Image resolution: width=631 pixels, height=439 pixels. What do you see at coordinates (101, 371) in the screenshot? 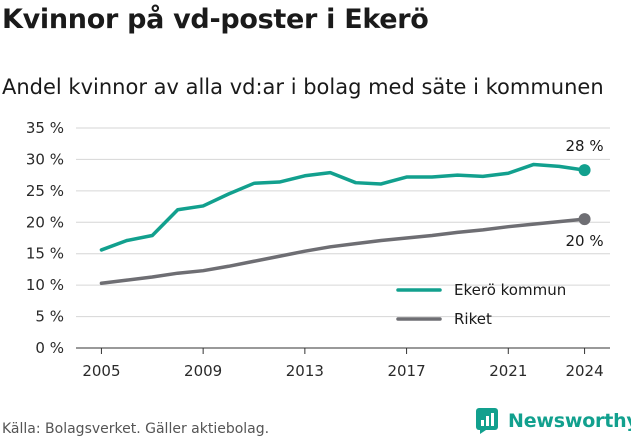
I see `x-tick-label: 2005` at bounding box center [101, 371].